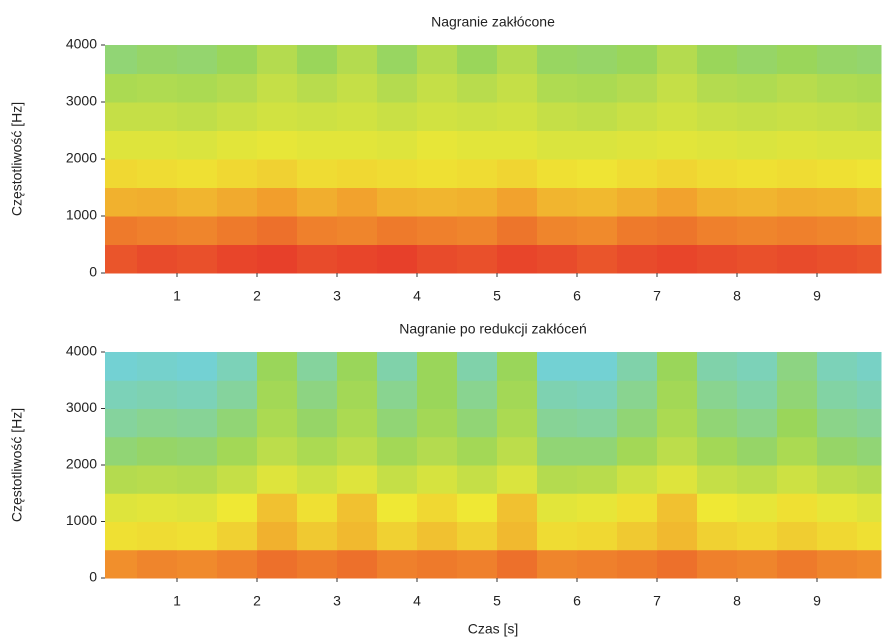  What do you see at coordinates (337, 296) in the screenshot?
I see `x-tick-label: 3` at bounding box center [337, 296].